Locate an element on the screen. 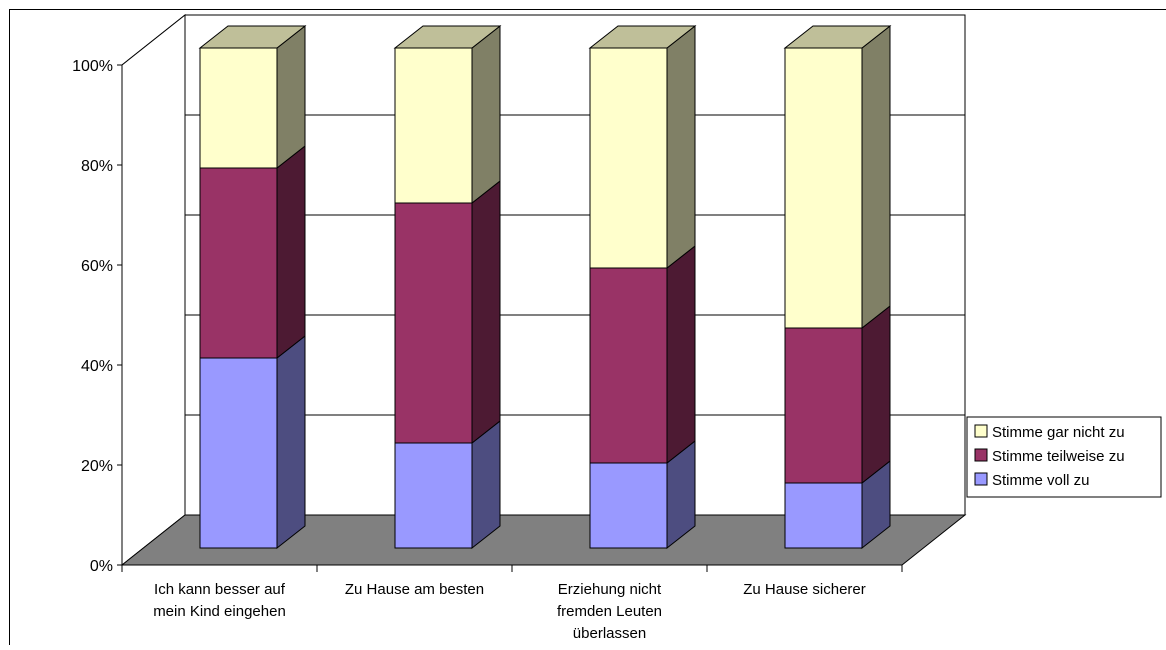  bar-stimme-voll-zu-side is located at coordinates (291, 442).